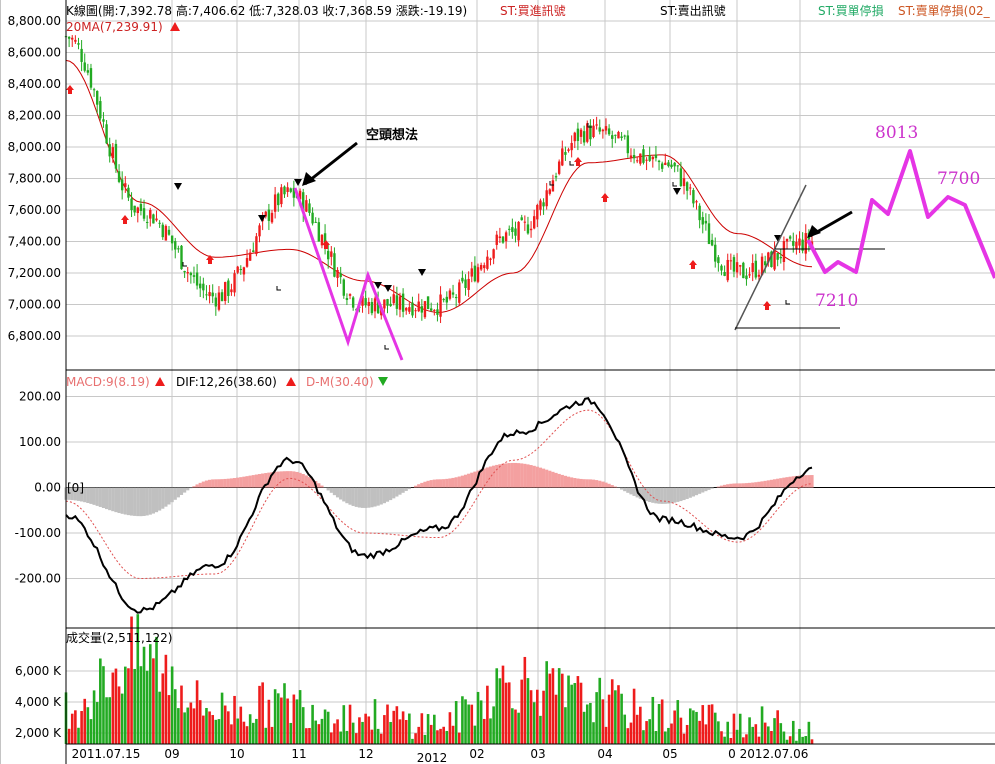 The height and width of the screenshot is (764, 995). I want to click on price-tick-label: 6,800.00, so click(34, 336).